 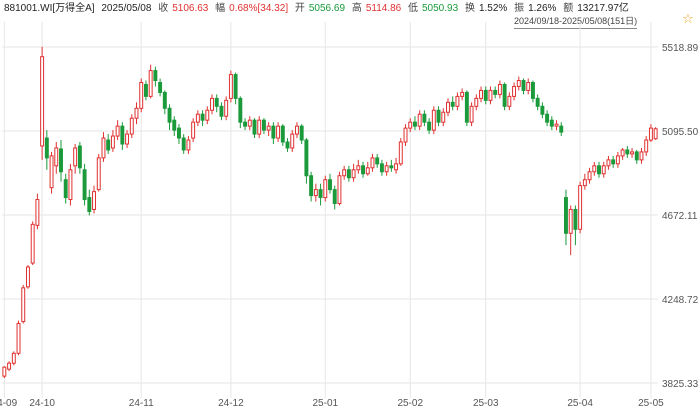 I want to click on x-tick-label: 24-12, so click(x=231, y=403).